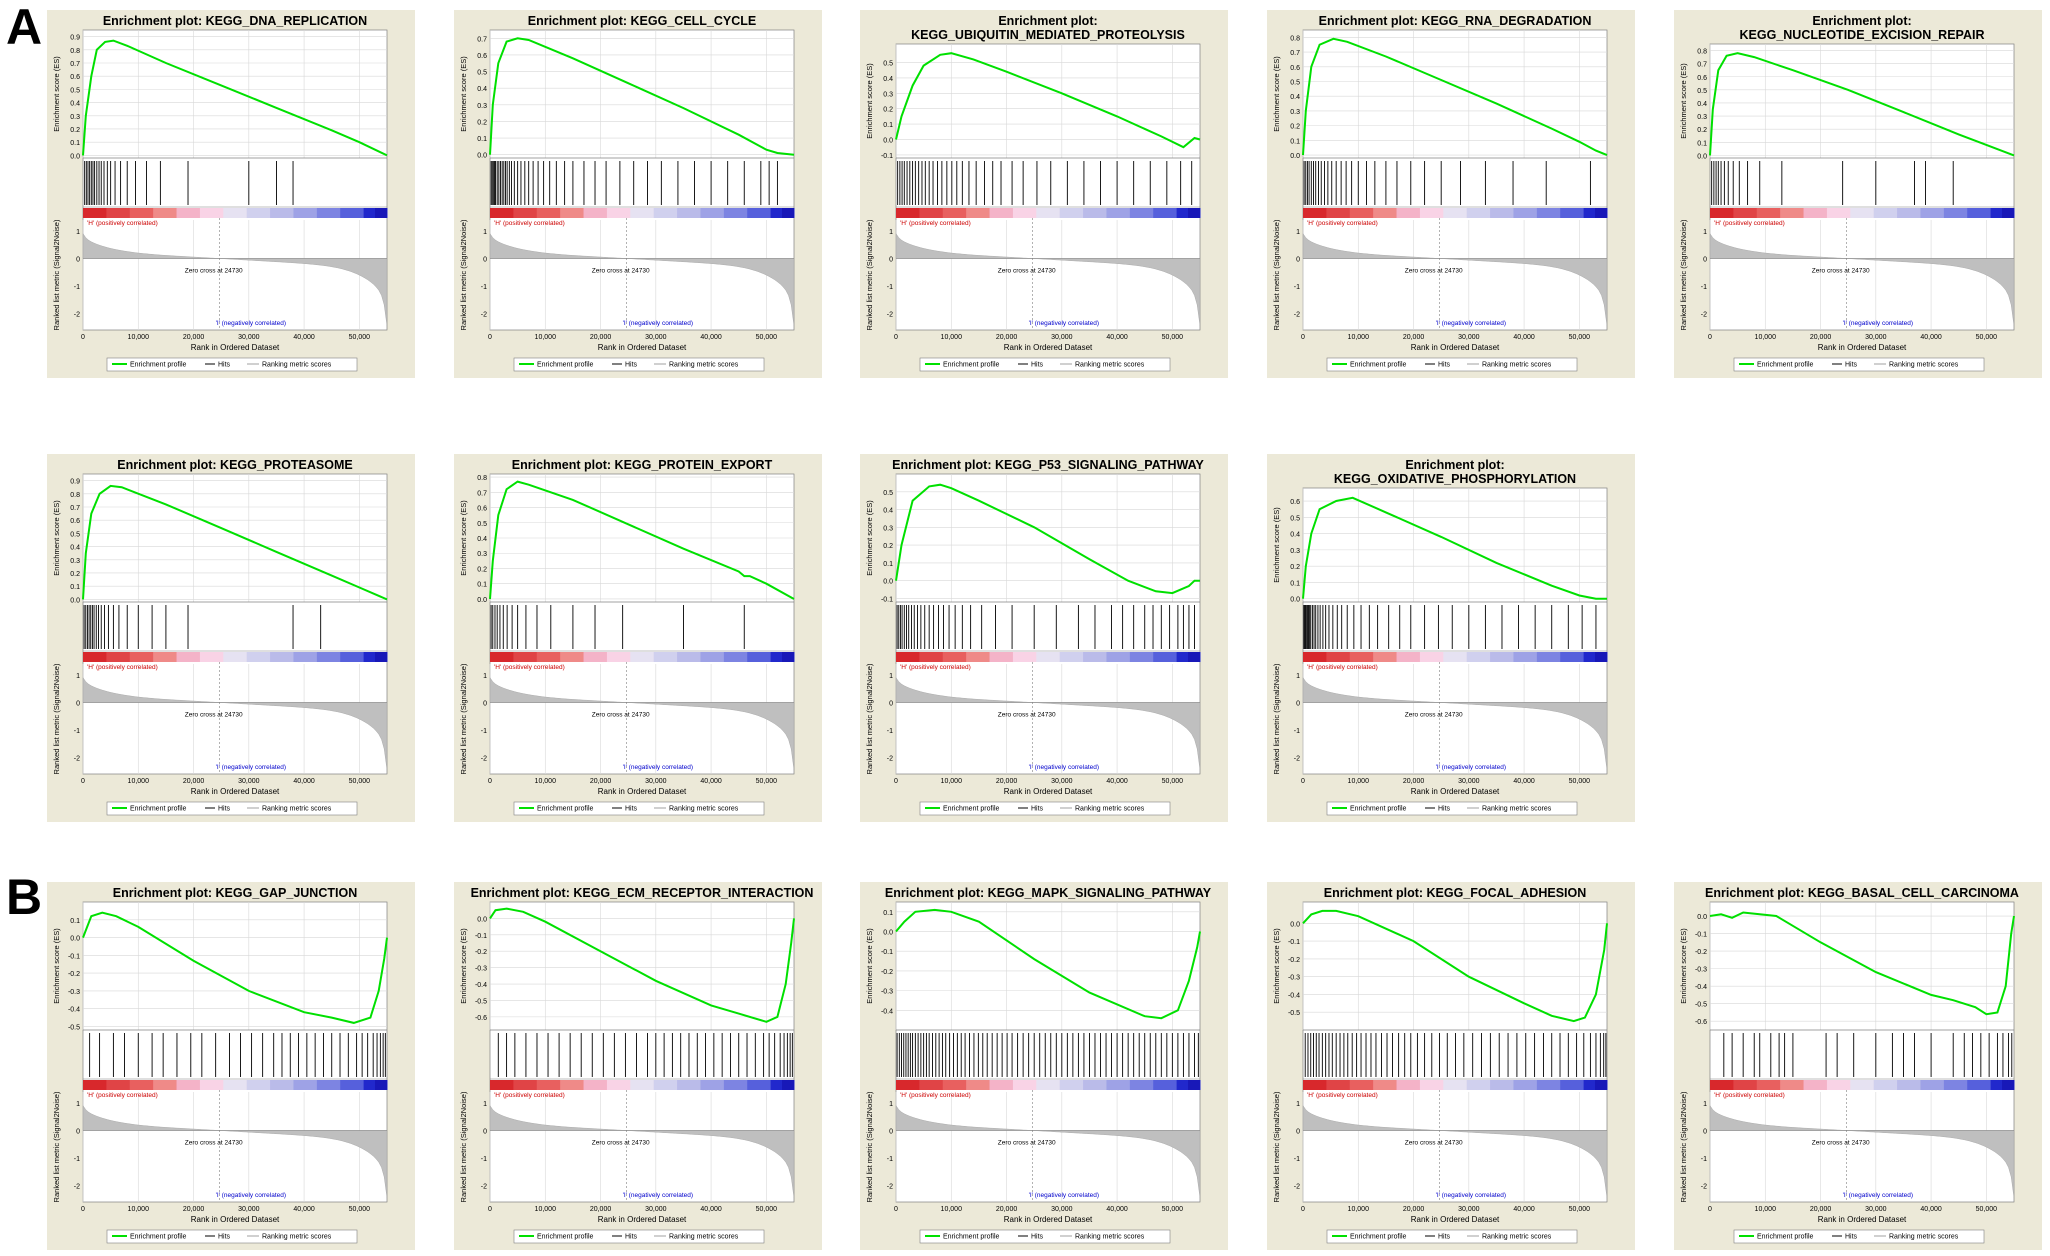 The image size is (2050, 1256). What do you see at coordinates (1862, 35) in the screenshot?
I see `chart-title: KEGG_NUCLEOTIDE_EXCISION_REPAIR` at bounding box center [1862, 35].